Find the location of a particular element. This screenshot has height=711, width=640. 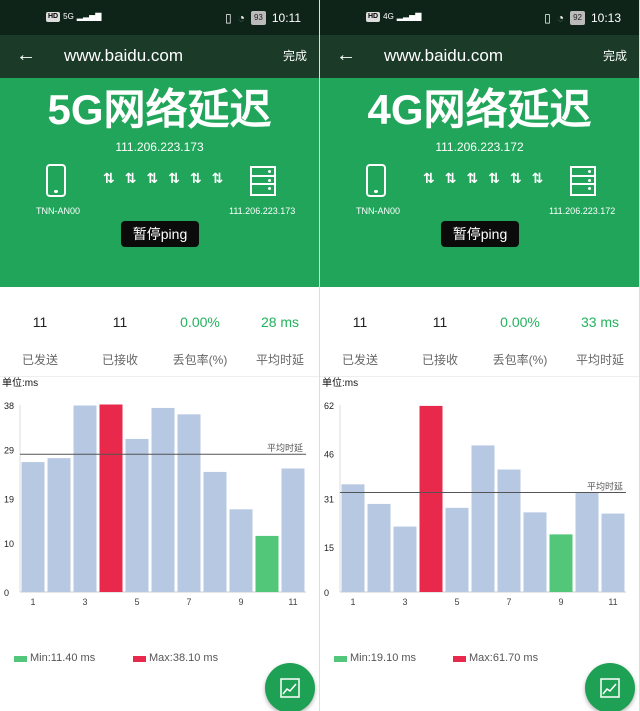

y-tick-label: 29 is located at coordinates (9, 450).